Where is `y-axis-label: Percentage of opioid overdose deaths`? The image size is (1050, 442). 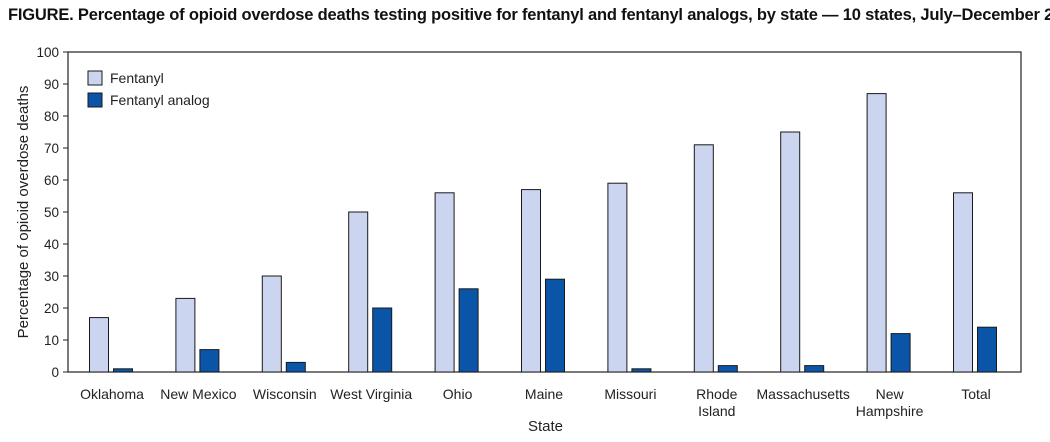
y-axis-label: Percentage of opioid overdose deaths is located at coordinates (23, 212).